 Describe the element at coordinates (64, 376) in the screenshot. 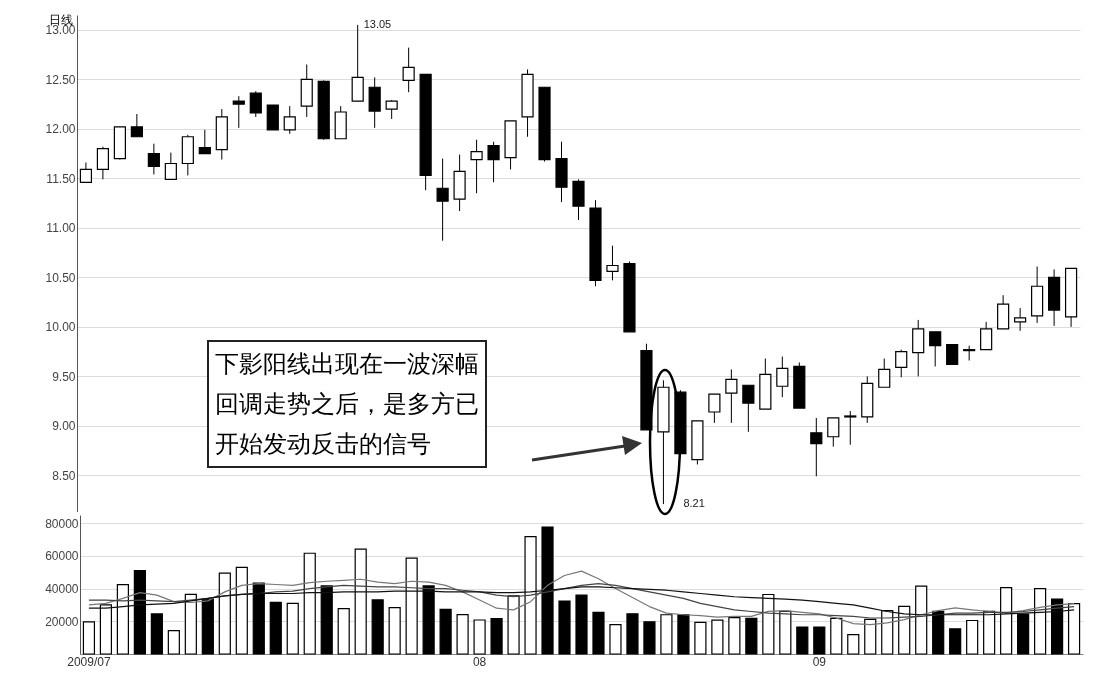

I see `y-tick-label: 9.50` at that location.